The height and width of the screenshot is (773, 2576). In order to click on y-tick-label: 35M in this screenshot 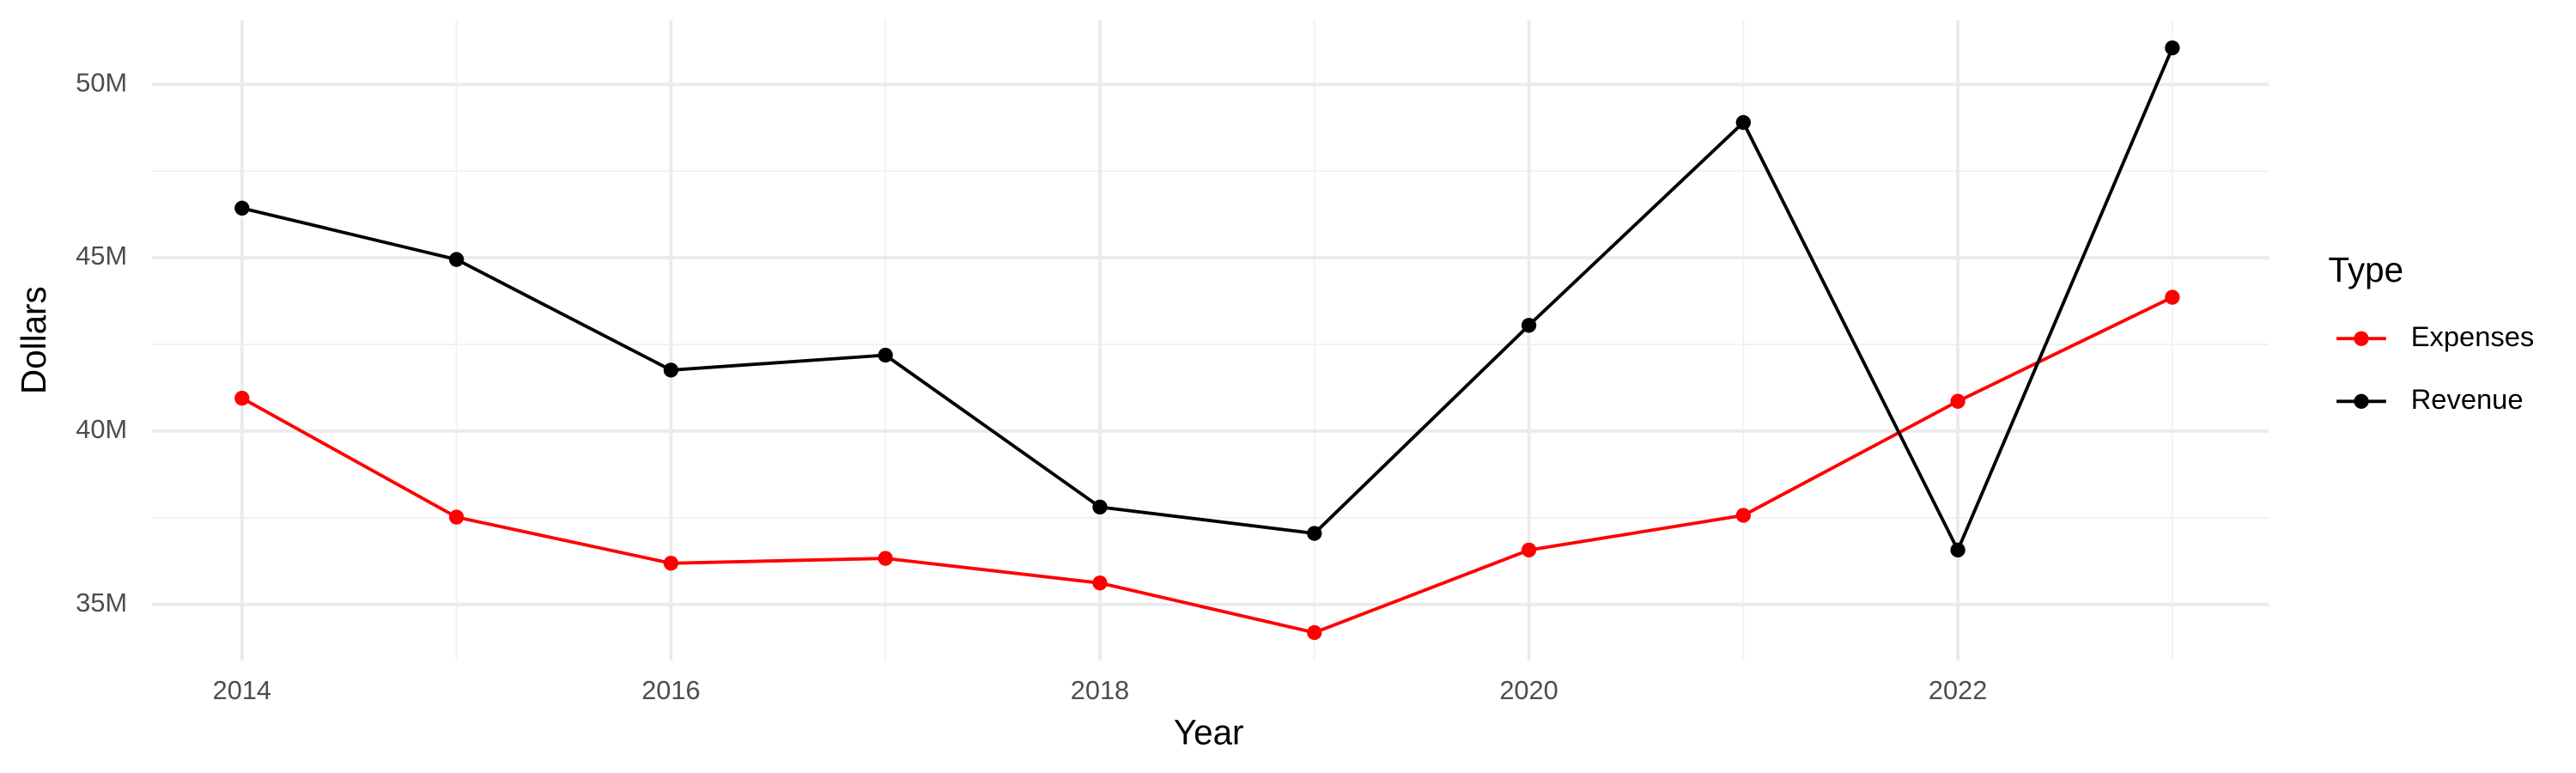, I will do `click(101, 602)`.